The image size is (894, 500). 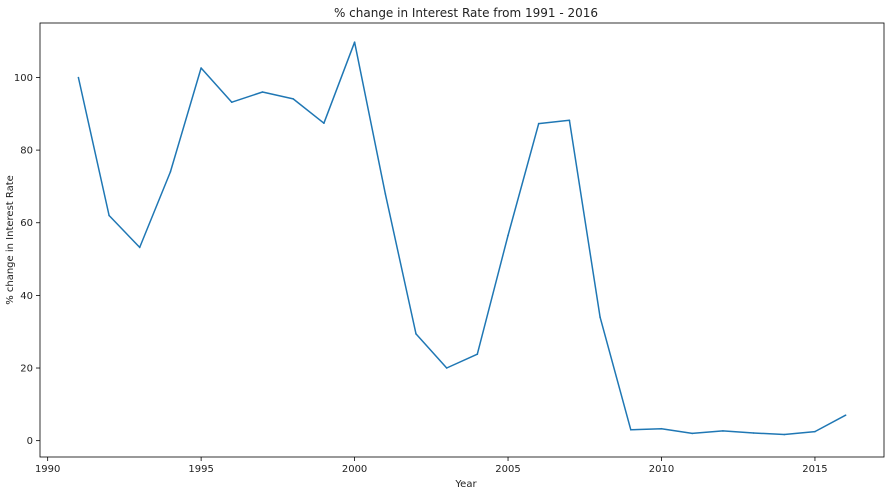 I want to click on y-tick-label: 40, so click(x=26, y=296).